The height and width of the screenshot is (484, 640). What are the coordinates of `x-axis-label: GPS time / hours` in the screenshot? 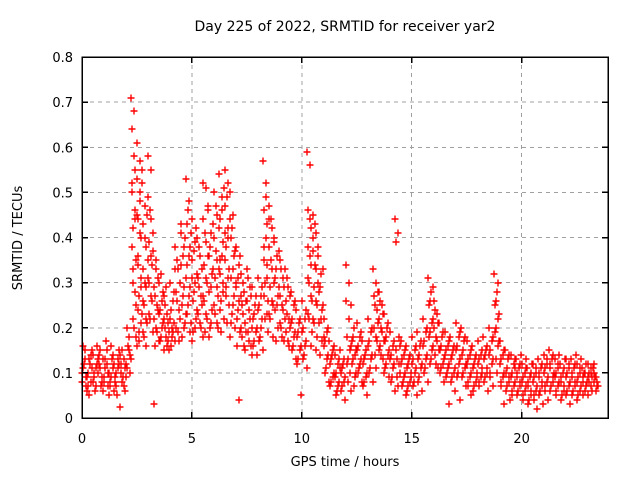 It's located at (345, 462).